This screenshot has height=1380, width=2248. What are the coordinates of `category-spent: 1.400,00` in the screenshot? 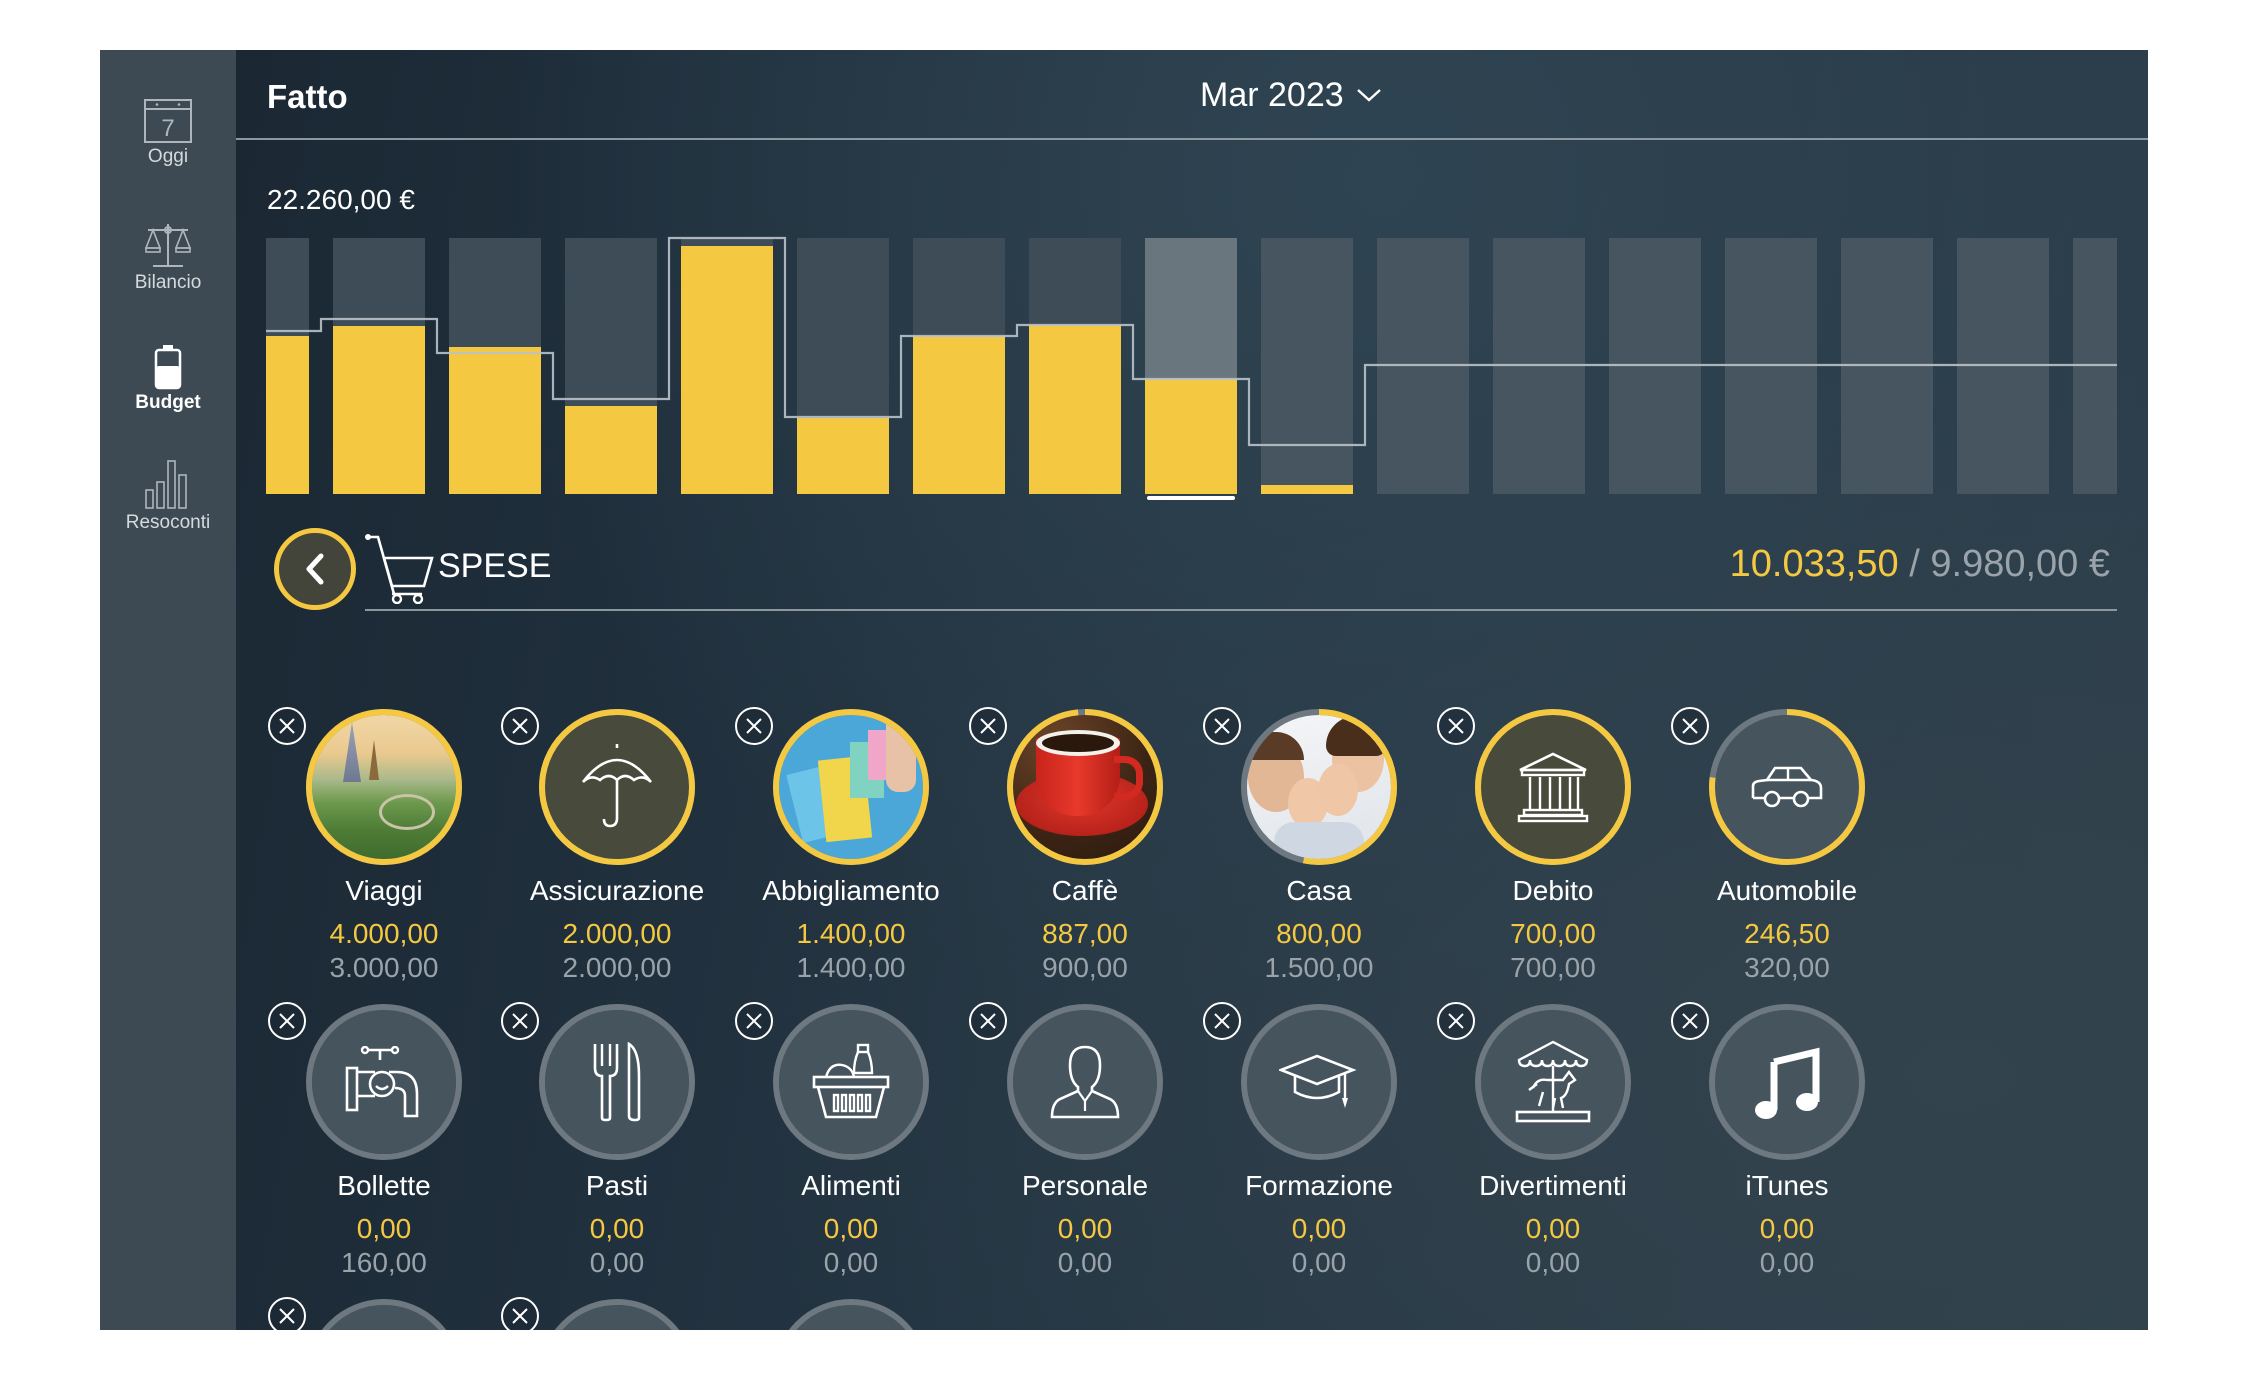 It's located at (851, 933).